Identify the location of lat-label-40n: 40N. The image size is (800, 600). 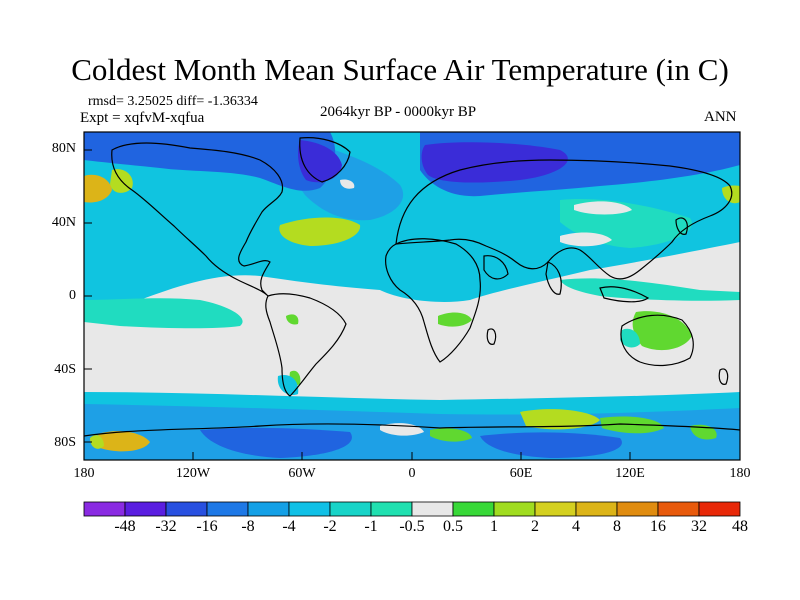
(63, 222).